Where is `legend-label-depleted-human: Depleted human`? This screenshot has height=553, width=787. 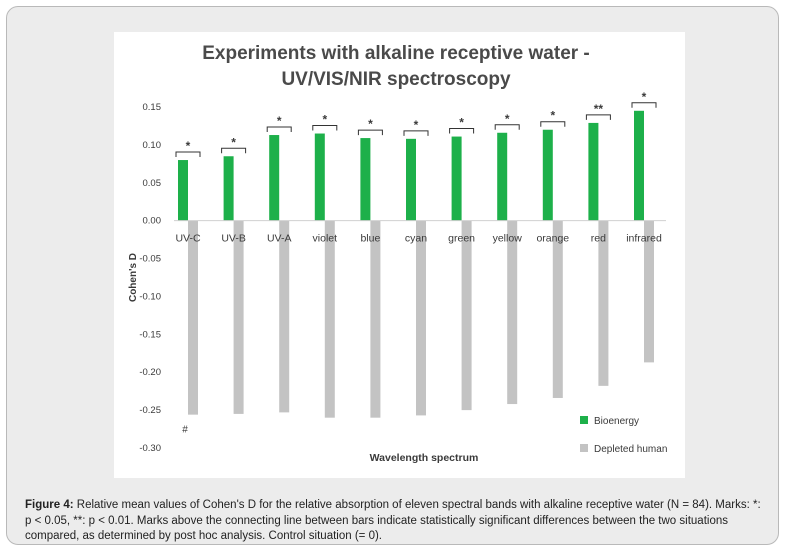 legend-label-depleted-human: Depleted human is located at coordinates (630, 449).